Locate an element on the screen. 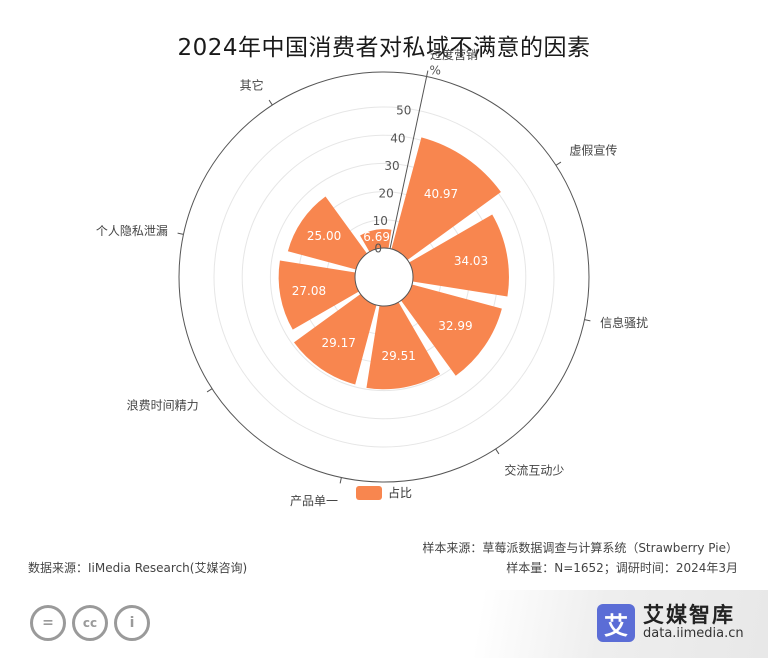 This screenshot has height=658, width=768. category-label: 浪费时间精力 is located at coordinates (163, 404).